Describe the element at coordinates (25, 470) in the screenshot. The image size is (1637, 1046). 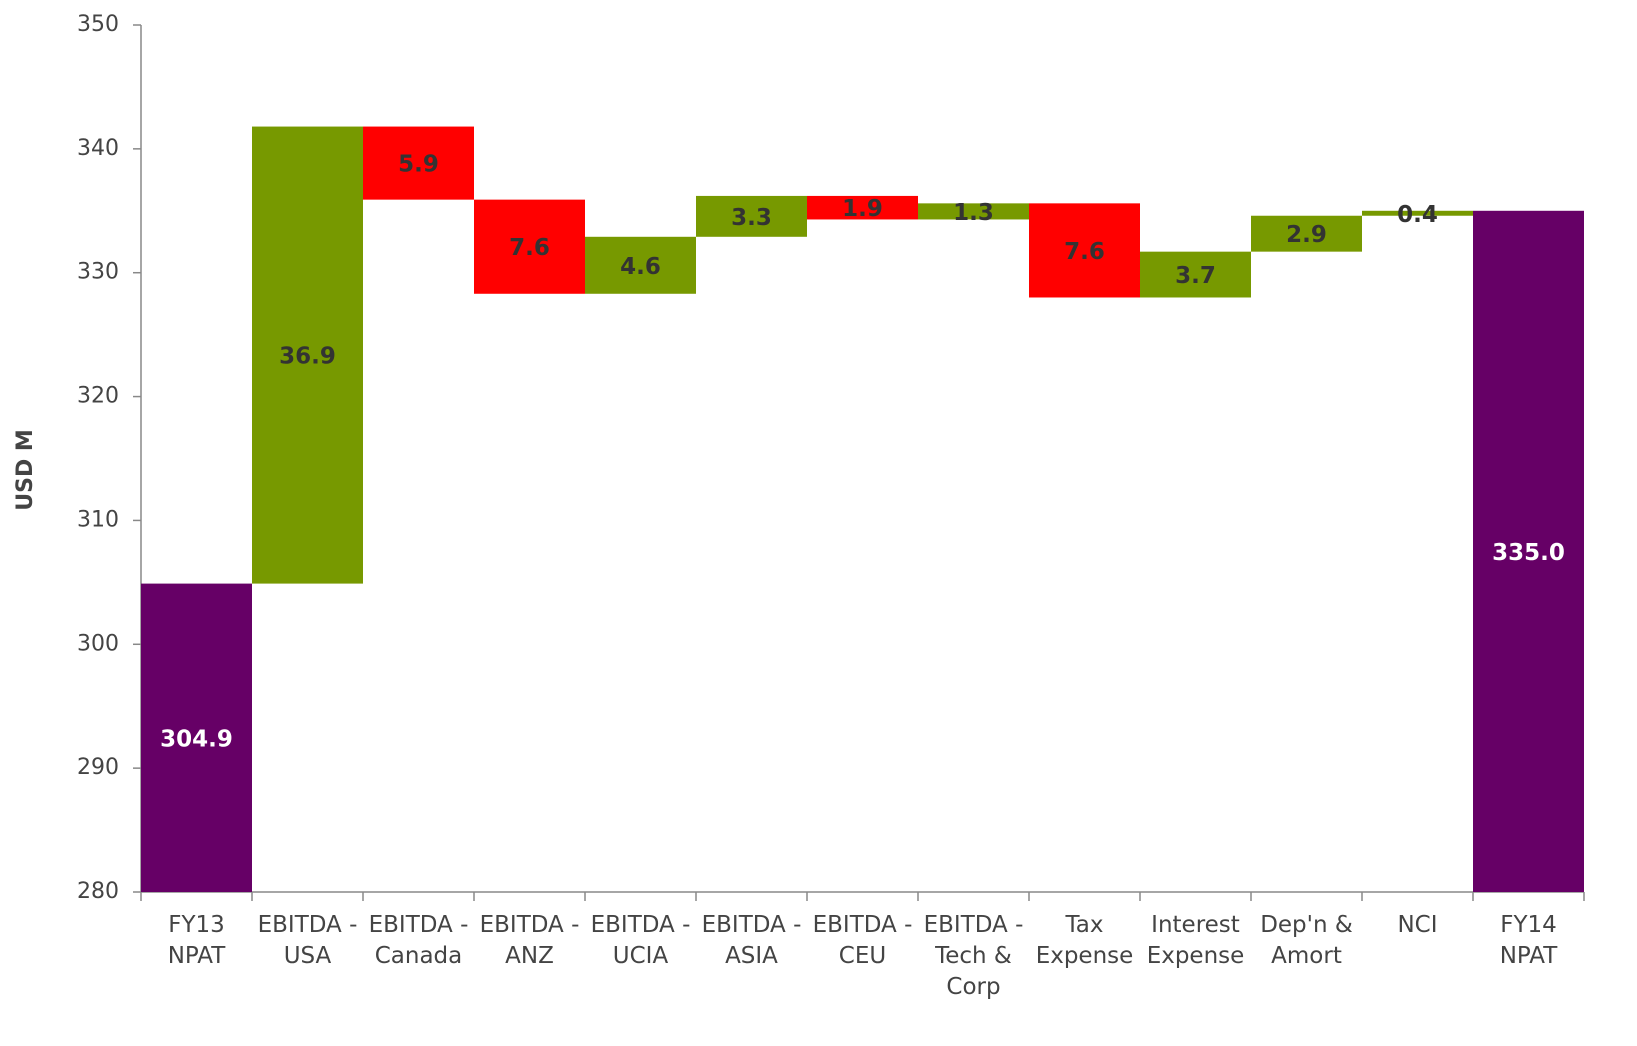
I see `y-axis-label: USD M` at that location.